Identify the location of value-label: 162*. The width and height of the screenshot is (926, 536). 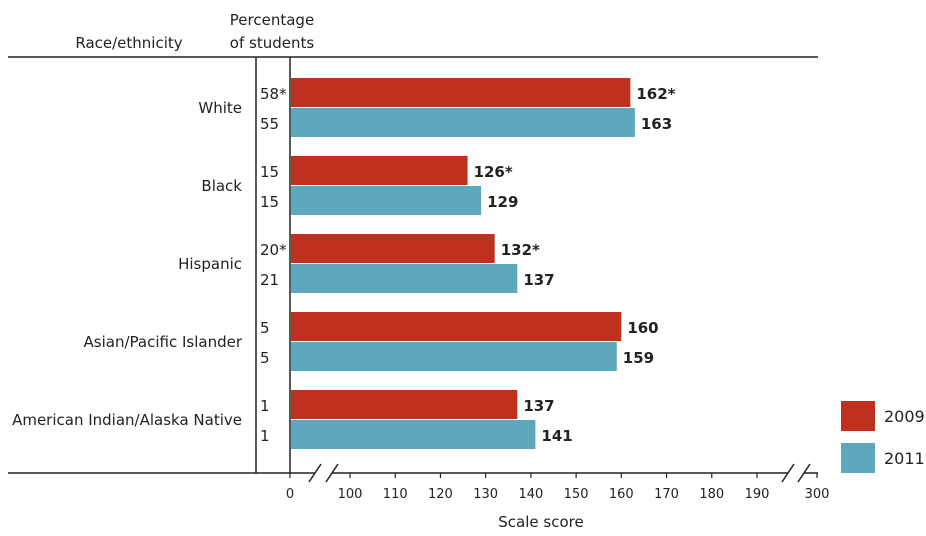
(655, 94).